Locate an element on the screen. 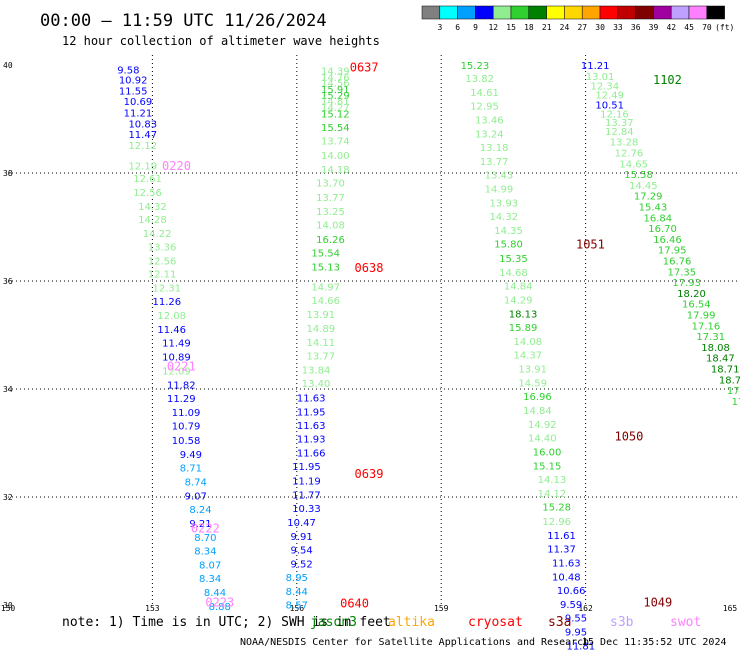 The height and width of the screenshot is (654, 740). wave-height-point: 16.26 is located at coordinates (330, 240).